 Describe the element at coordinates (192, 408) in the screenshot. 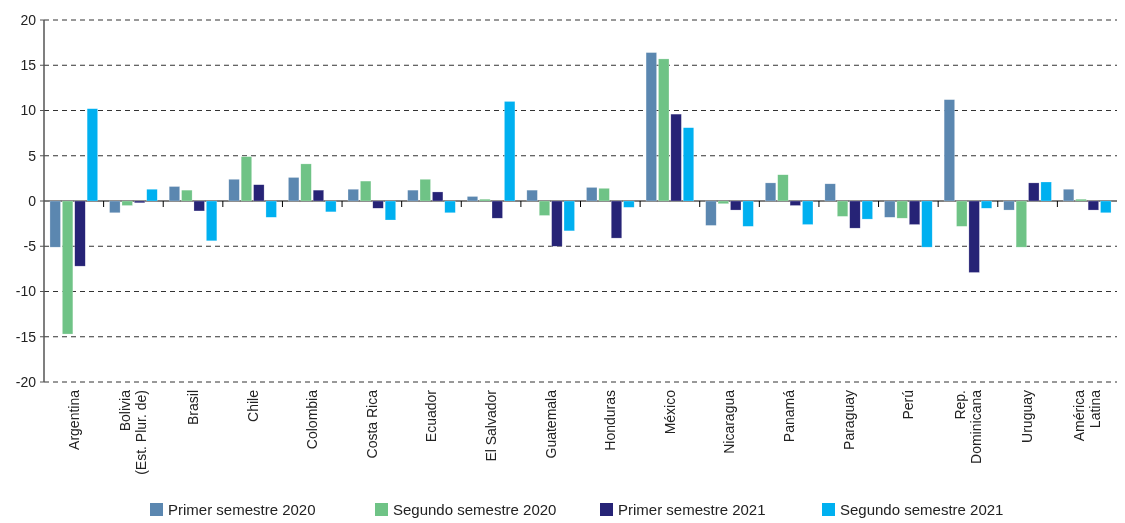

I see `x-tick-label: Brasil` at that location.